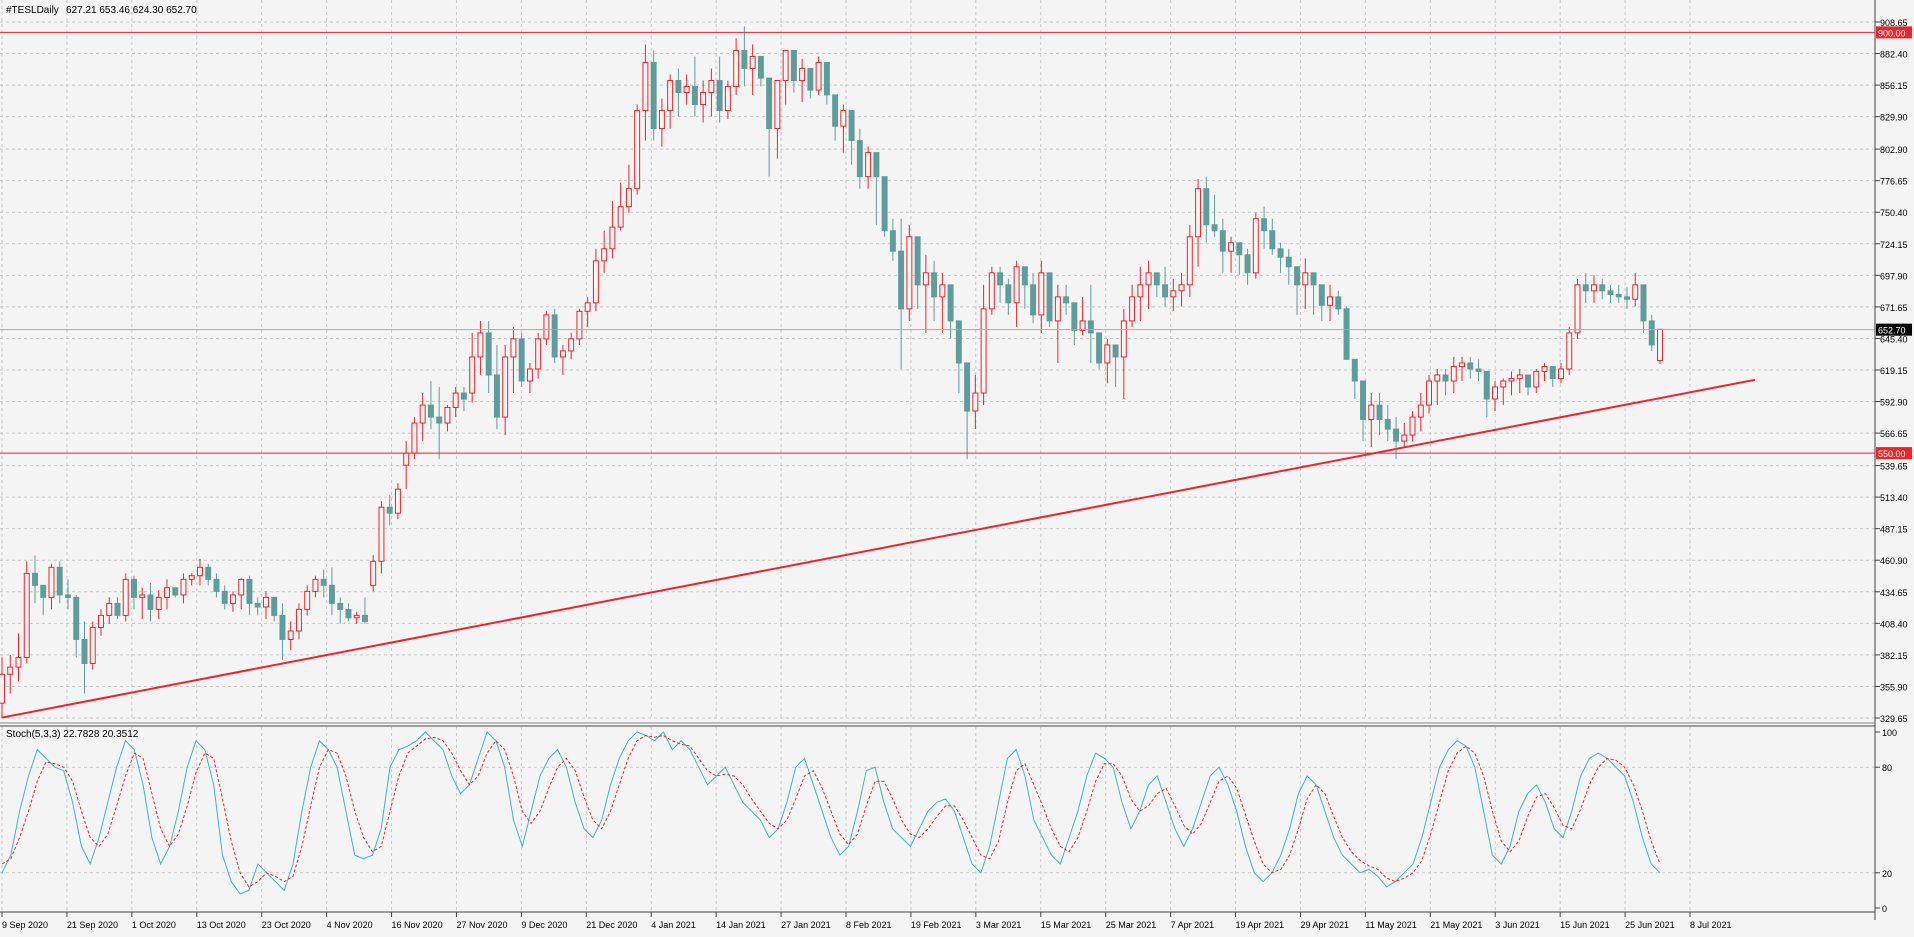 This screenshot has height=937, width=1914. Describe the element at coordinates (1894, 434) in the screenshot. I see `price-tick-label: 566.65` at that location.